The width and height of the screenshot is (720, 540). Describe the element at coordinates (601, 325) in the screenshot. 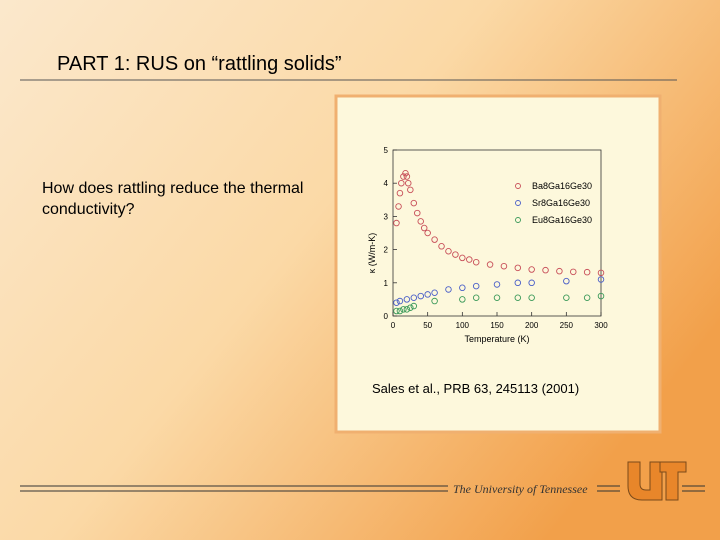

I see `x-tick-label: 300` at that location.